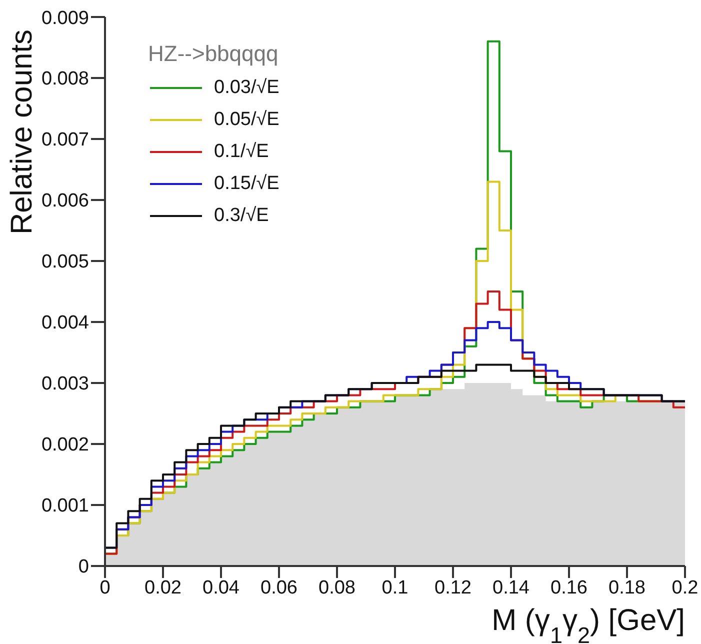 This screenshot has width=701, height=644. Describe the element at coordinates (453, 587) in the screenshot. I see `x-tick-label: 0.12` at that location.